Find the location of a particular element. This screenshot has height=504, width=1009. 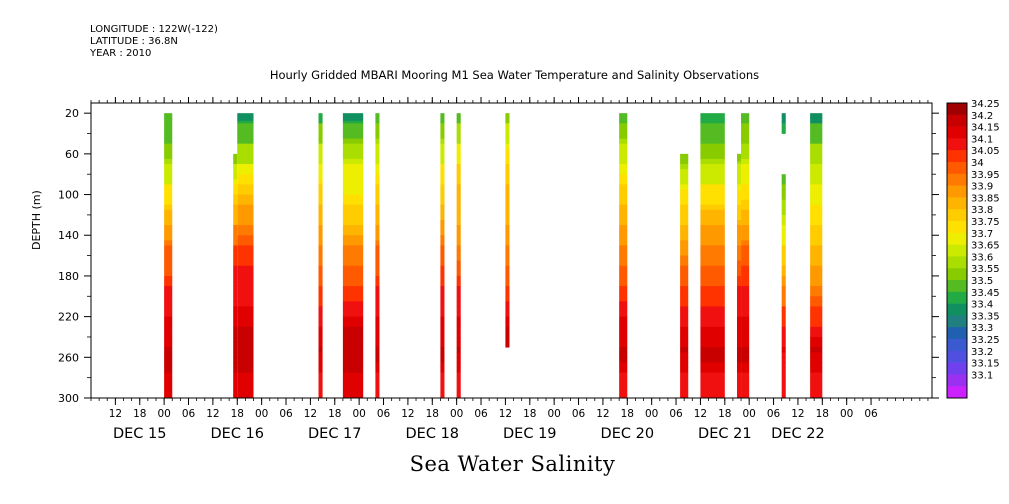

x-tick-label: 00 is located at coordinates (358, 414).